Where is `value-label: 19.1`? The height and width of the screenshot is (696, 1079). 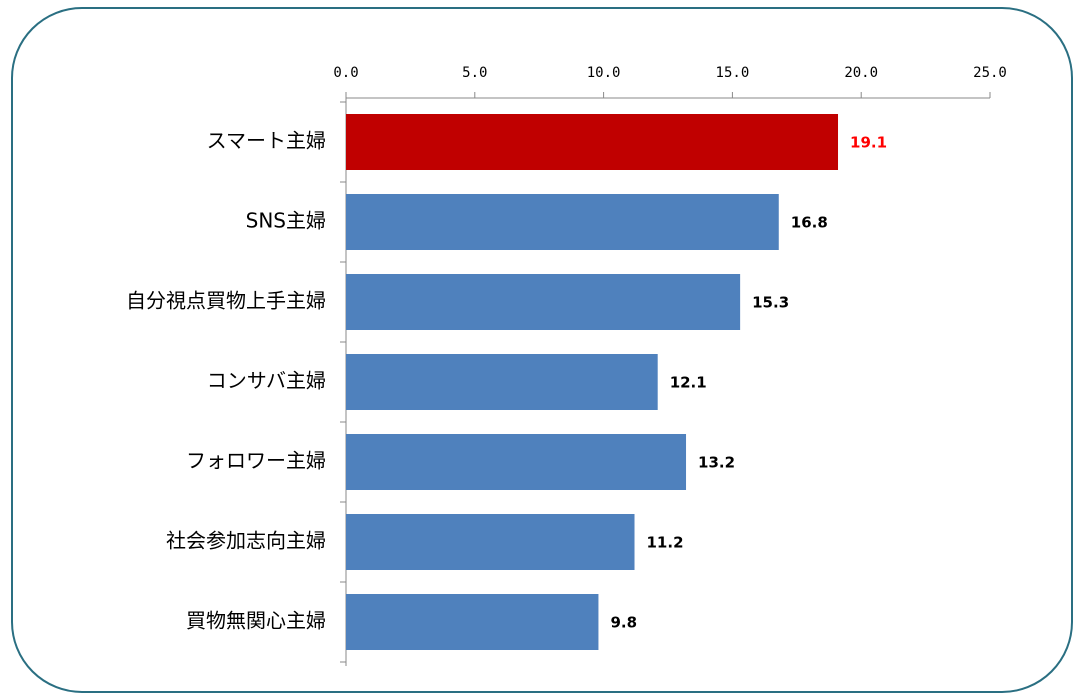 value-label: 19.1 is located at coordinates (868, 143).